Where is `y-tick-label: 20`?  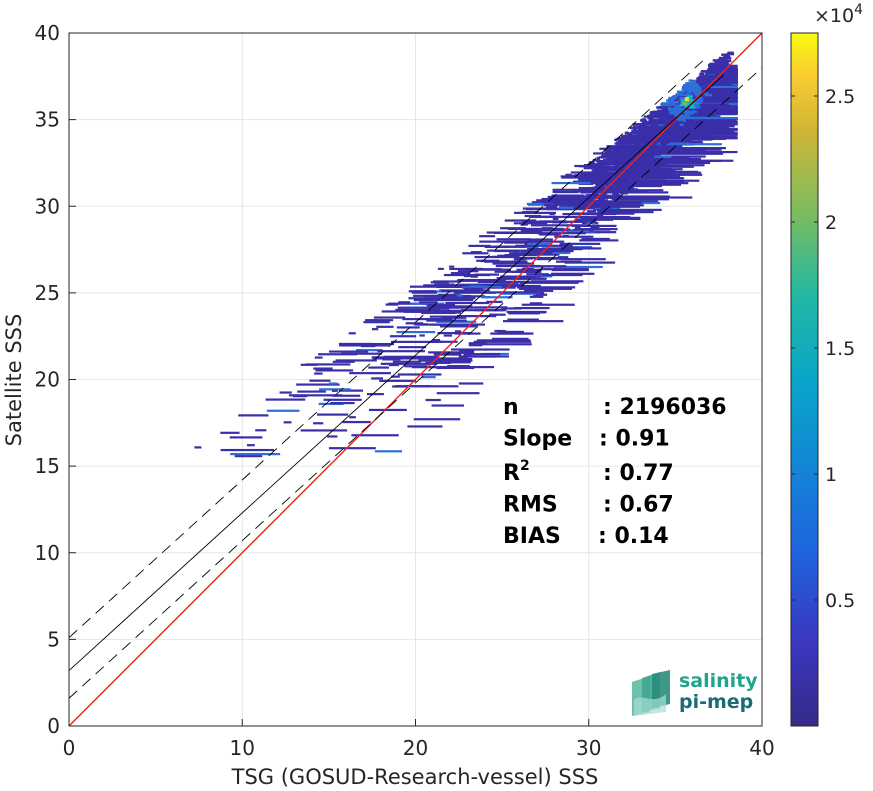 y-tick-label: 20 is located at coordinates (47, 380).